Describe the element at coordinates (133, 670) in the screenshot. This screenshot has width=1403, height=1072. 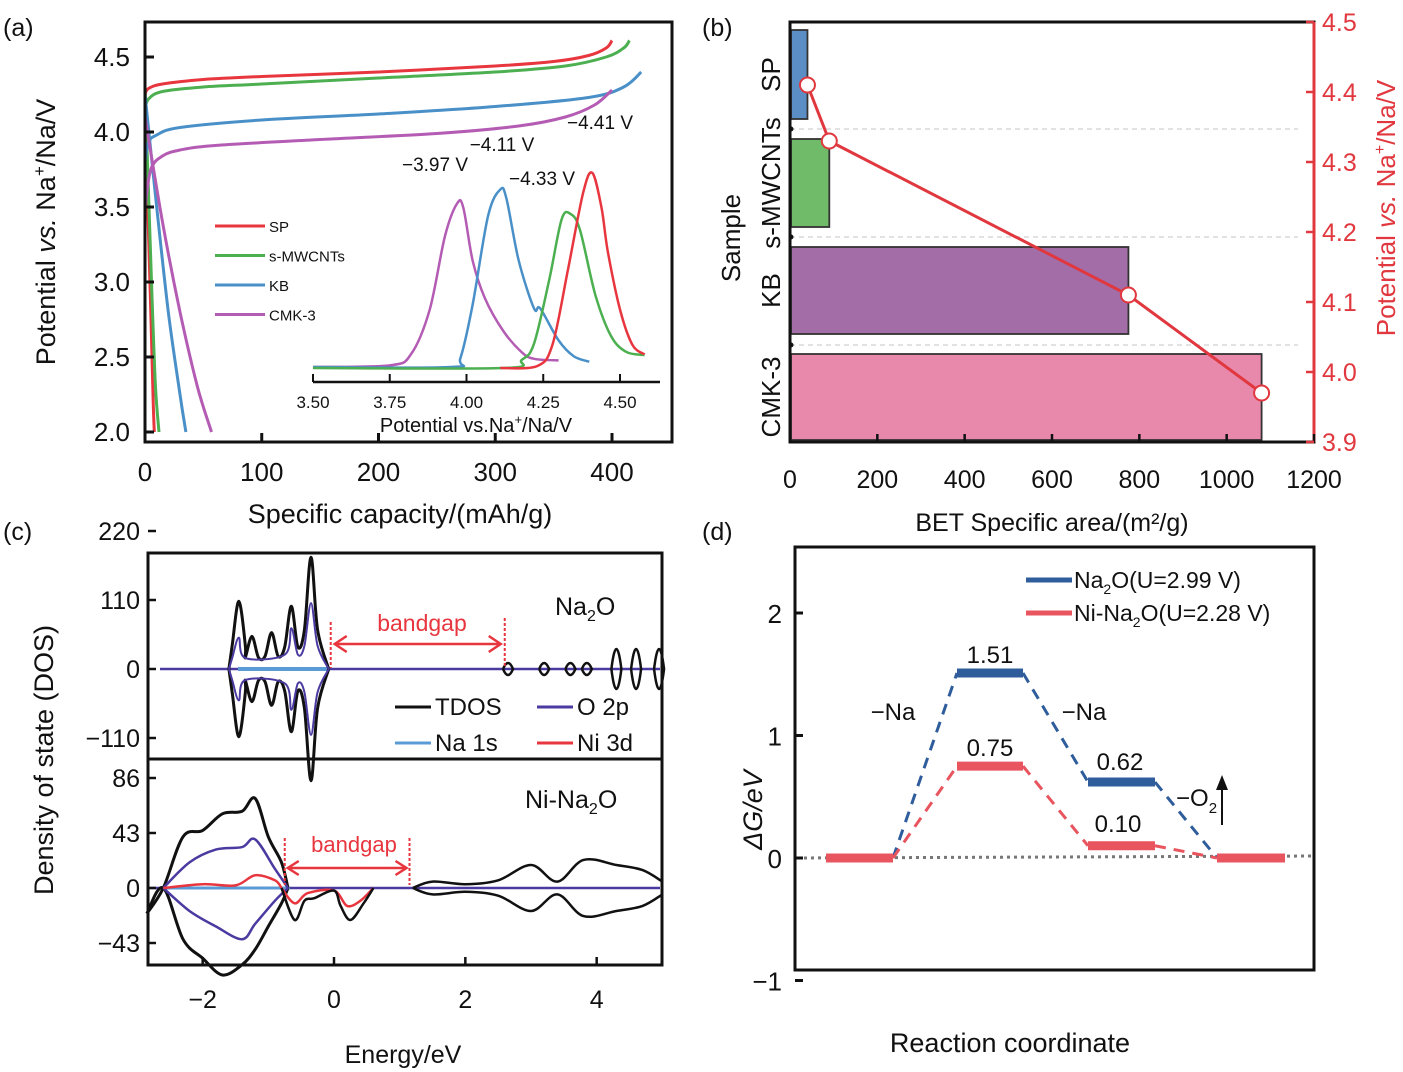
I see `na2o-y-tick-label: 0` at that location.